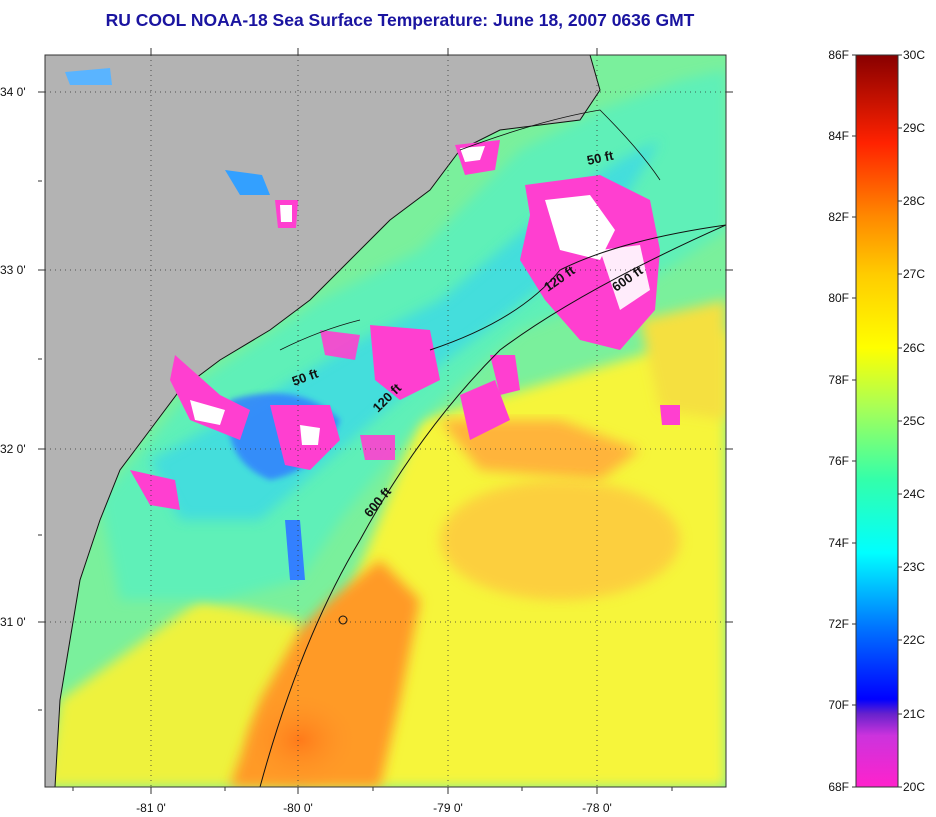 The image size is (936, 817). What do you see at coordinates (914, 348) in the screenshot?
I see `c-label-26: 26C` at bounding box center [914, 348].